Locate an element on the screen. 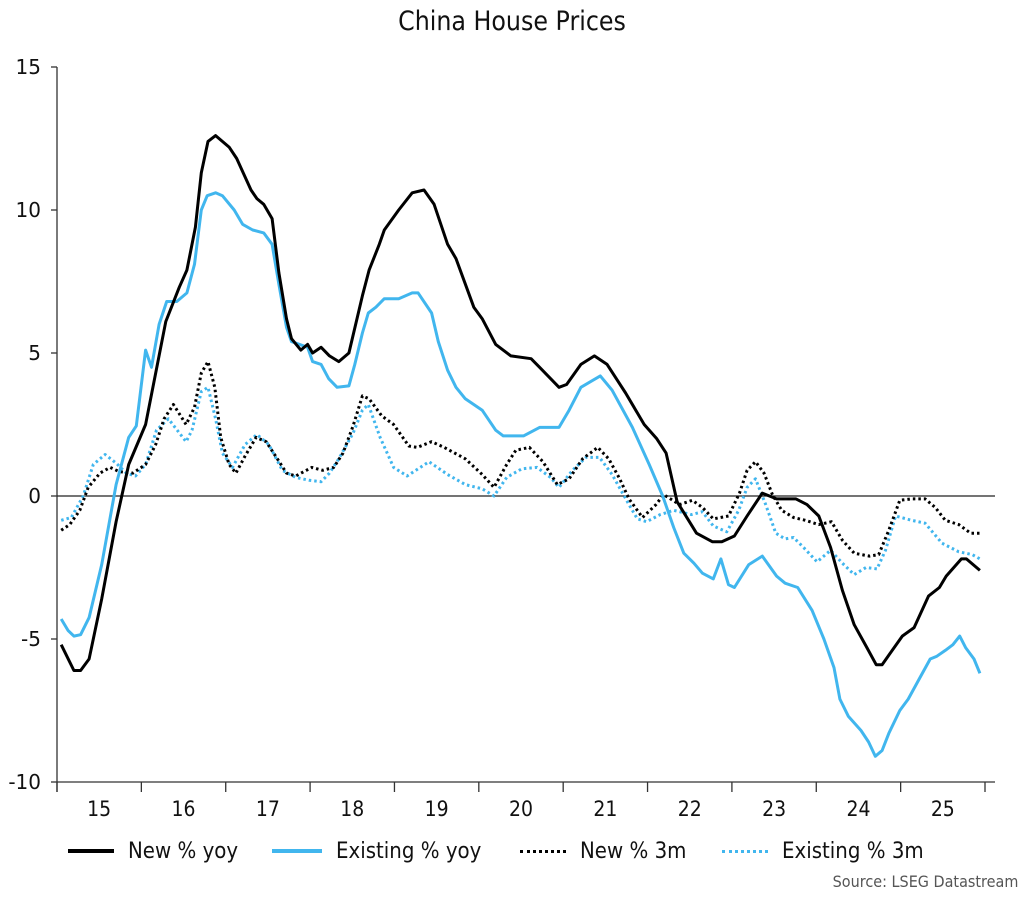 Image resolution: width=1024 pixels, height=897 pixels. x-tick-label: 22 is located at coordinates (690, 809).